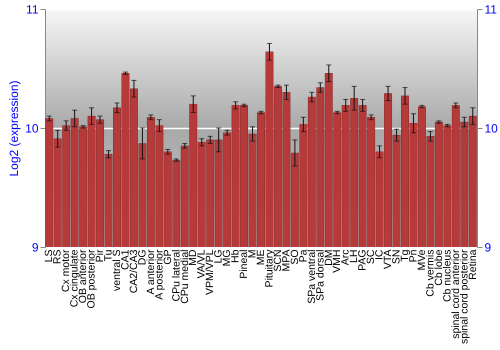 Image resolution: width=500 pixels, height=350 pixels. Describe the element at coordinates (488, 247) in the screenshot. I see `y2-tick-label: 9` at that location.